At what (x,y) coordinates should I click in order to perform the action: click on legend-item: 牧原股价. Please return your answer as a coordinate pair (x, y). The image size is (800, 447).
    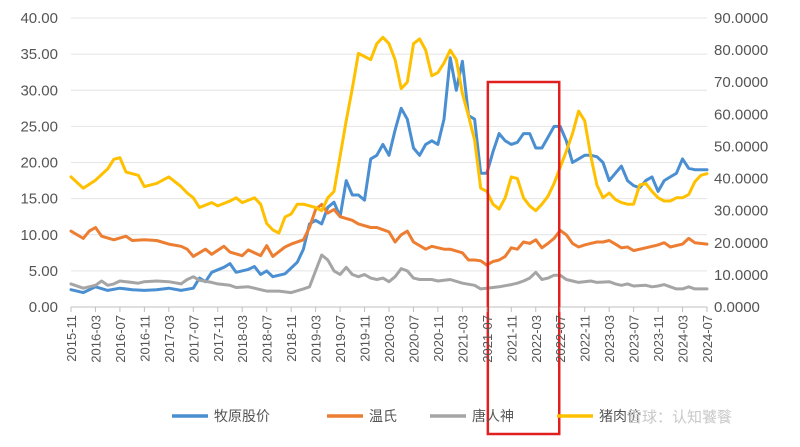
    Looking at the image, I should click on (221, 417).